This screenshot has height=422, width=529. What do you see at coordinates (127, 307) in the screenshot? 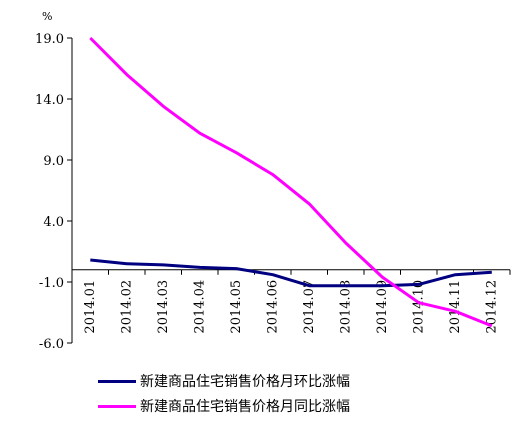
I see `x-tick-label: 2014.02` at bounding box center [127, 307].